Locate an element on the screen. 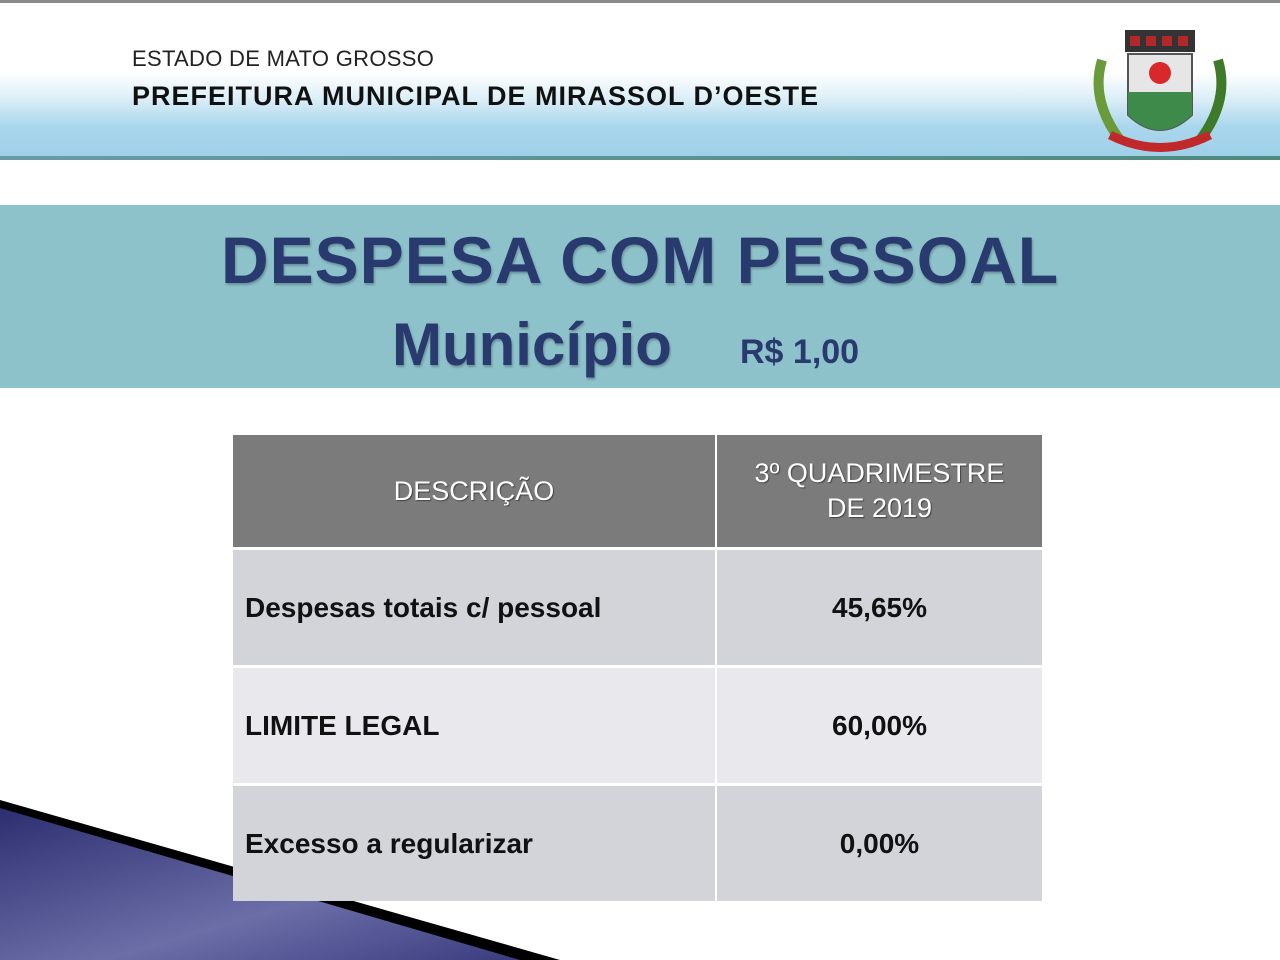  table-row: Excesso a regularizar 0,00% is located at coordinates (637, 843).